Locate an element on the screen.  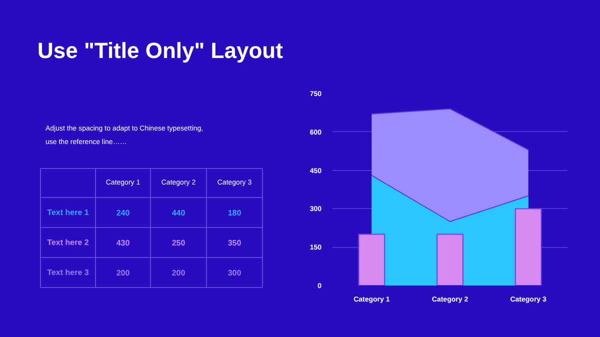
data-label: 350 is located at coordinates (235, 243).